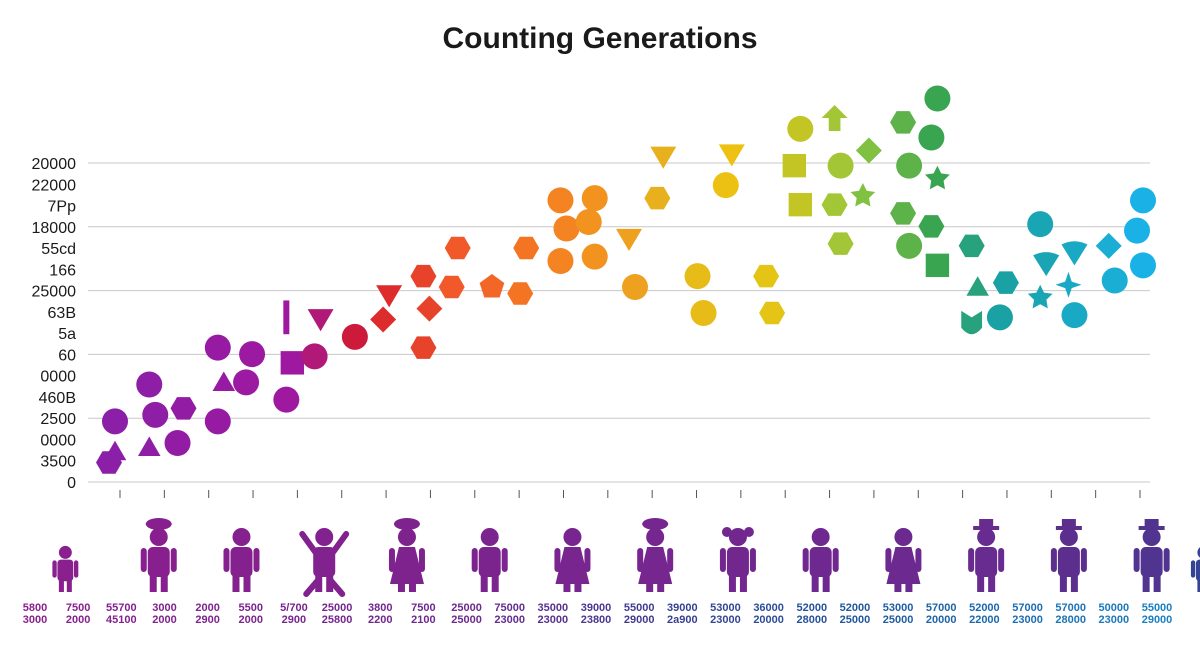 The width and height of the screenshot is (1200, 654). Describe the element at coordinates (1070, 620) in the screenshot. I see `figure-value-label: 28000` at that location.